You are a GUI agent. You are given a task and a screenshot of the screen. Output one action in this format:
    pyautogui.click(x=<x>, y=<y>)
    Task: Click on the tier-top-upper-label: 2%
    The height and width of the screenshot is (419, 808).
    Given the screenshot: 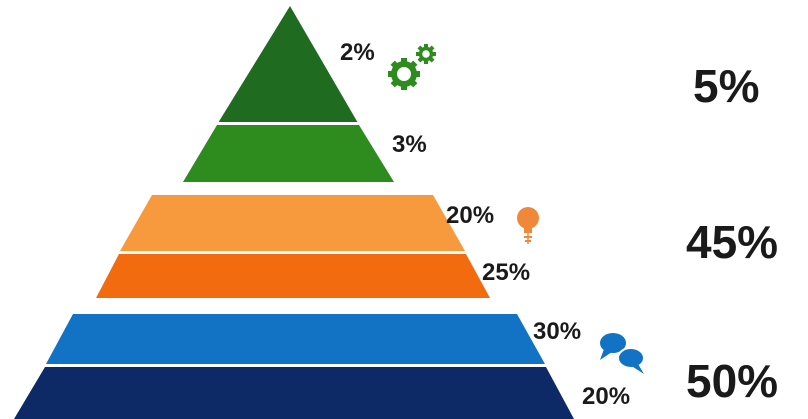 What is the action you would take?
    pyautogui.click(x=357, y=52)
    